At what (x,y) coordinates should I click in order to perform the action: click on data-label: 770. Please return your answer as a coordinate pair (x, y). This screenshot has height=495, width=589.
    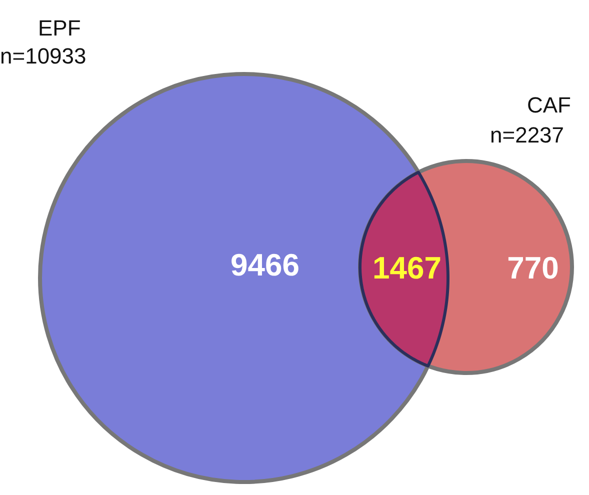
    Looking at the image, I should click on (533, 268).